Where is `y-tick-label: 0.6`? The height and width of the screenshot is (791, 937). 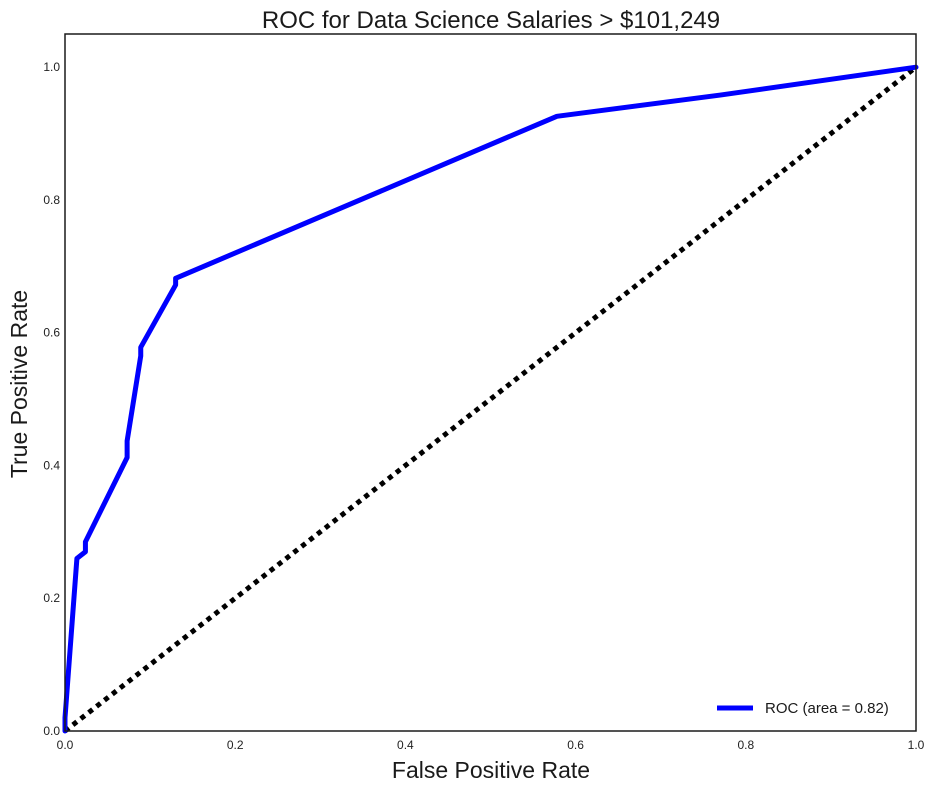
y-tick-label: 0.6 is located at coordinates (51, 333).